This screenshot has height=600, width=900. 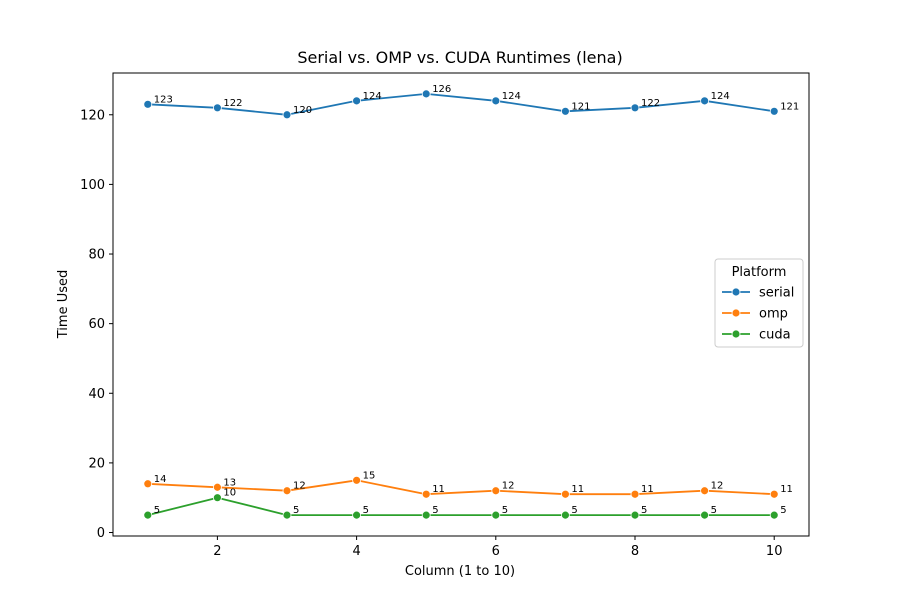 I want to click on data-label-serial: 126, so click(x=441, y=89).